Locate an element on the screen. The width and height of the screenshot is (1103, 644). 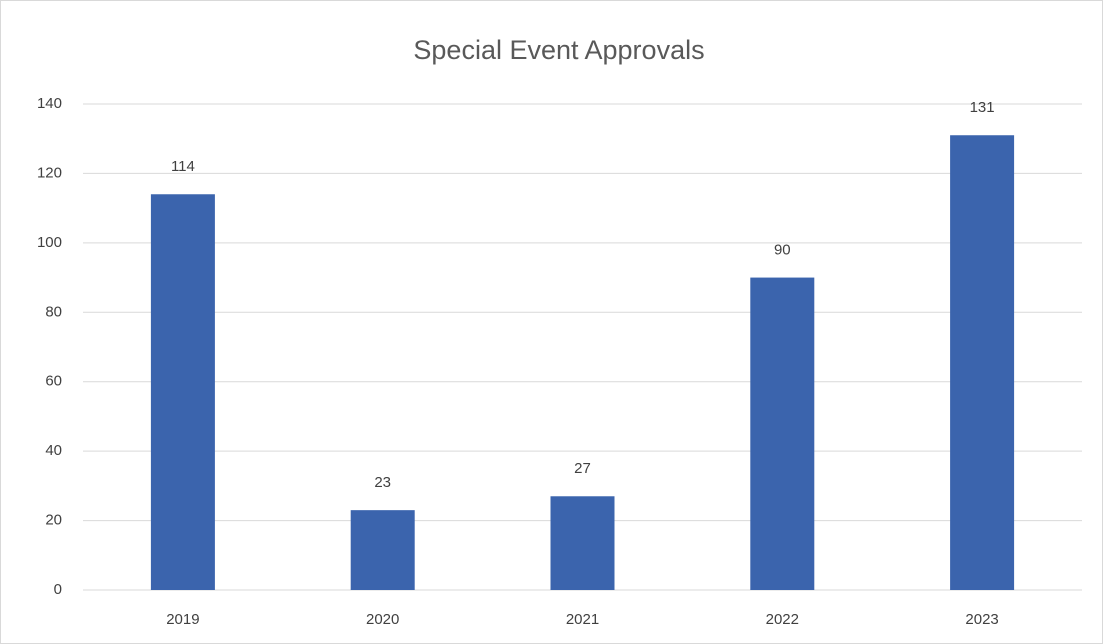
data-label: 23 is located at coordinates (382, 482).